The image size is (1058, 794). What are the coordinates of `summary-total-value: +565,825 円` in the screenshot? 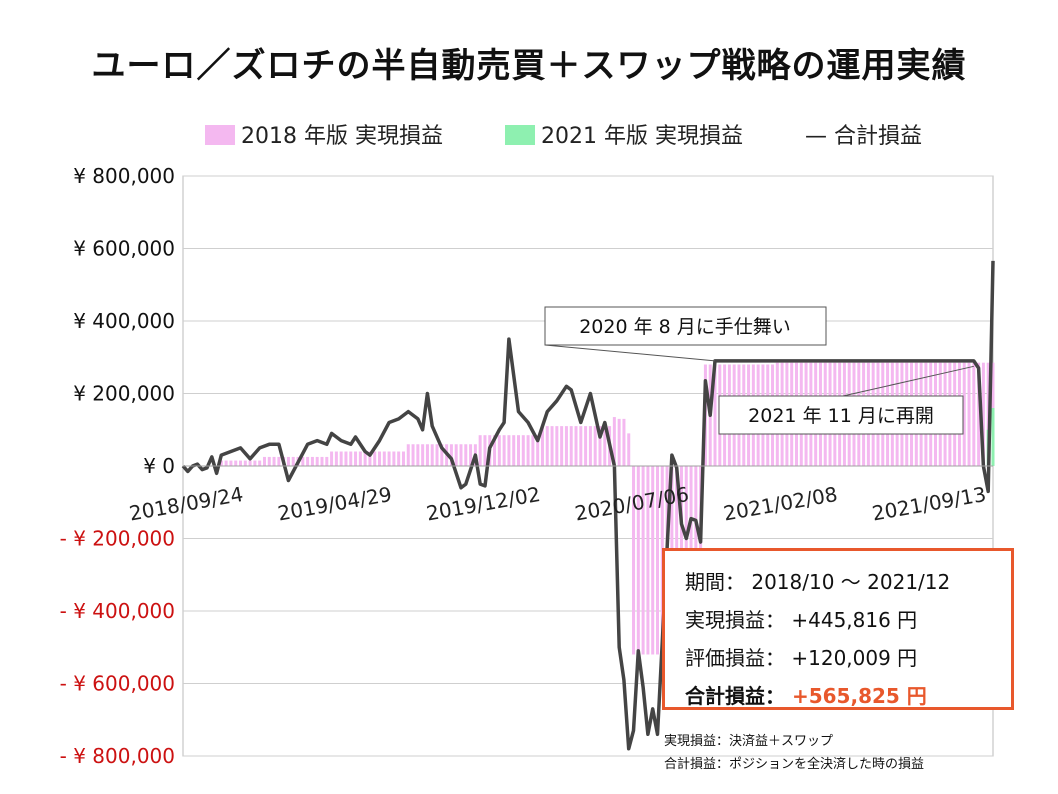 It's located at (859, 696).